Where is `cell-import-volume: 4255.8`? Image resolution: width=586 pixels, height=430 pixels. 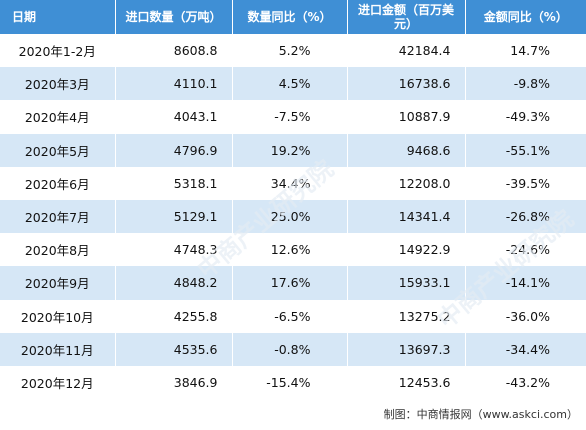 cell-import-volume: 4255.8 is located at coordinates (174, 316).